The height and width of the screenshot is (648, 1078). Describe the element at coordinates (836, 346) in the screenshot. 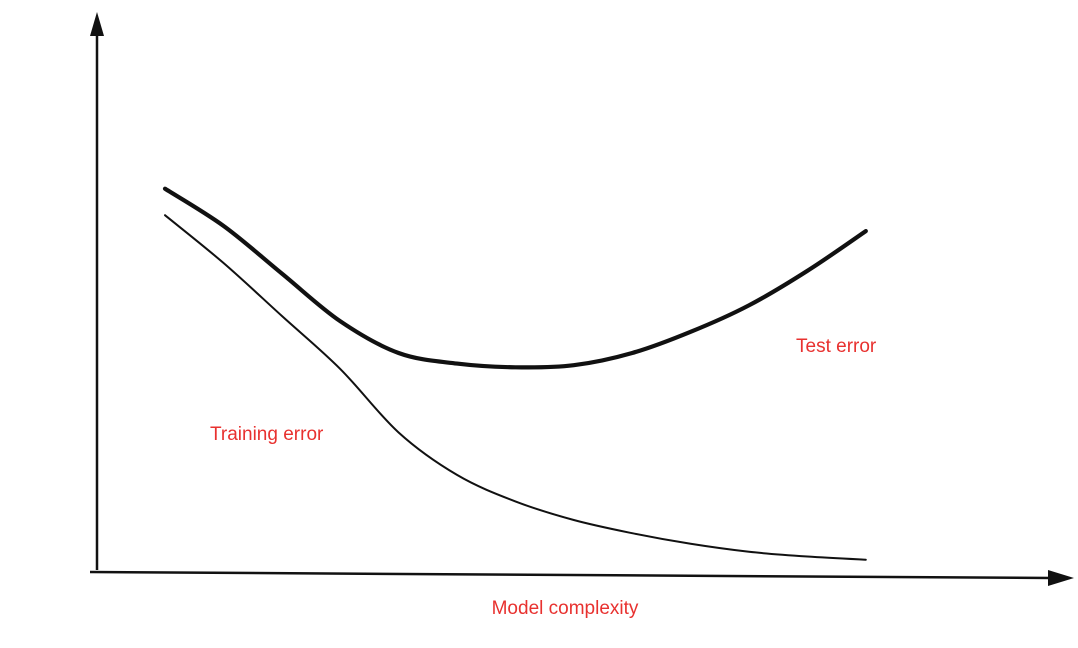

I see `series-label-test-error: Test error` at that location.